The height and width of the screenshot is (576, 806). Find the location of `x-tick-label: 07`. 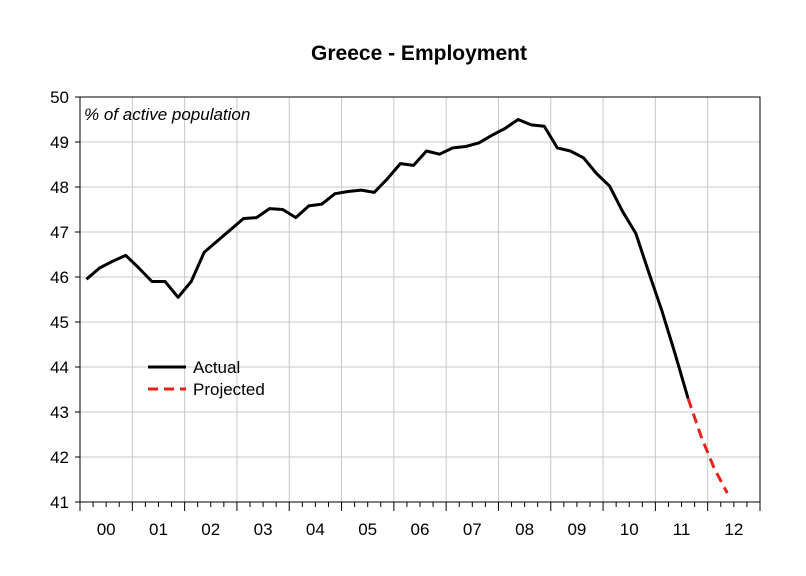

x-tick-label: 07 is located at coordinates (472, 529).